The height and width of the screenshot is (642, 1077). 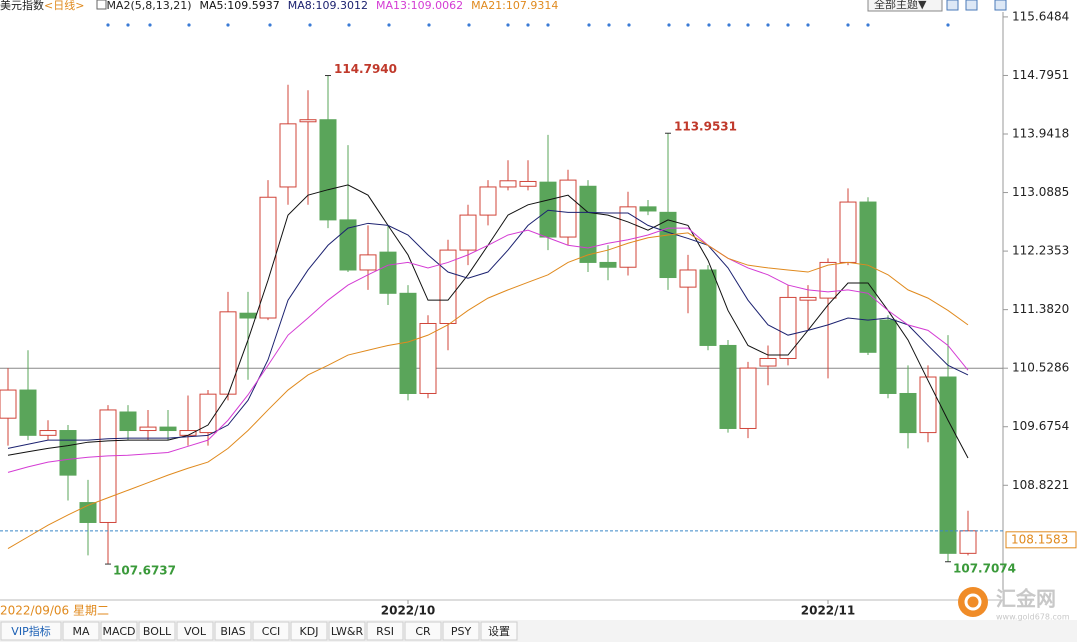 I want to click on chart-title: 美元指数, so click(x=22, y=6).